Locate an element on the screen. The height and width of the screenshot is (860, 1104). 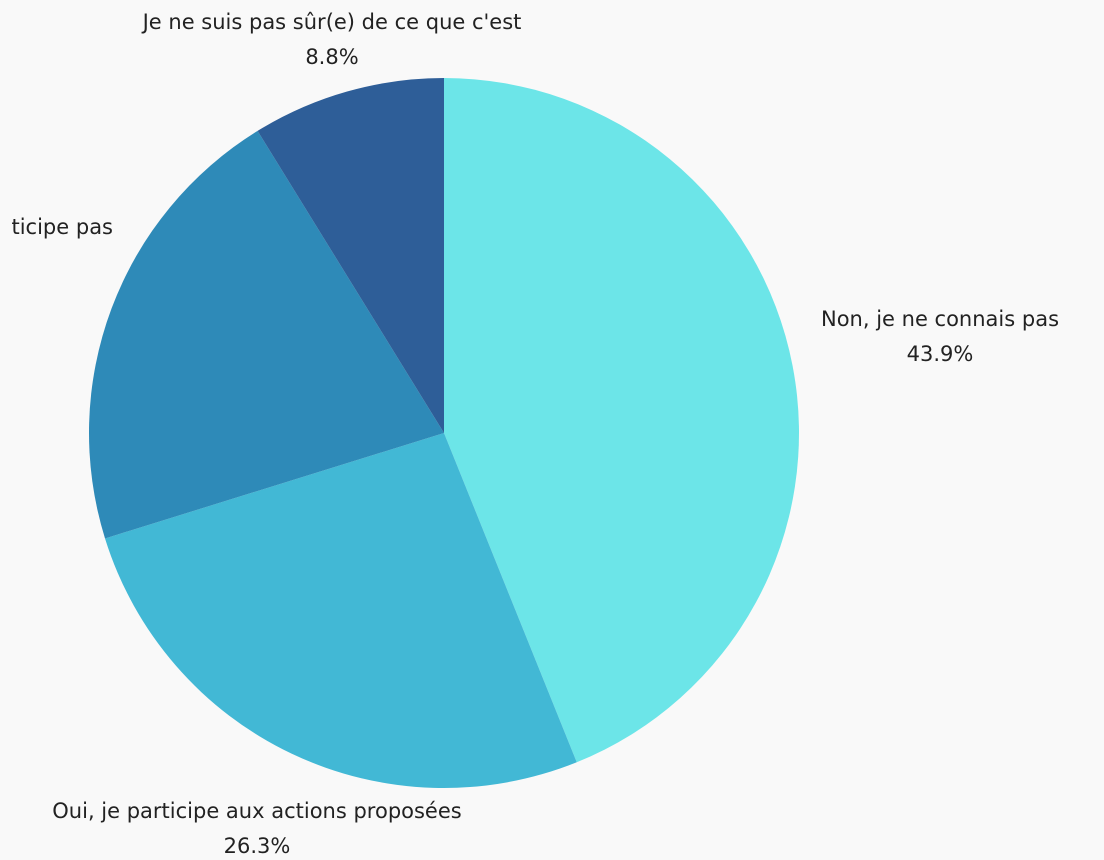
slice-value-label: 26.3% is located at coordinates (257, 846).